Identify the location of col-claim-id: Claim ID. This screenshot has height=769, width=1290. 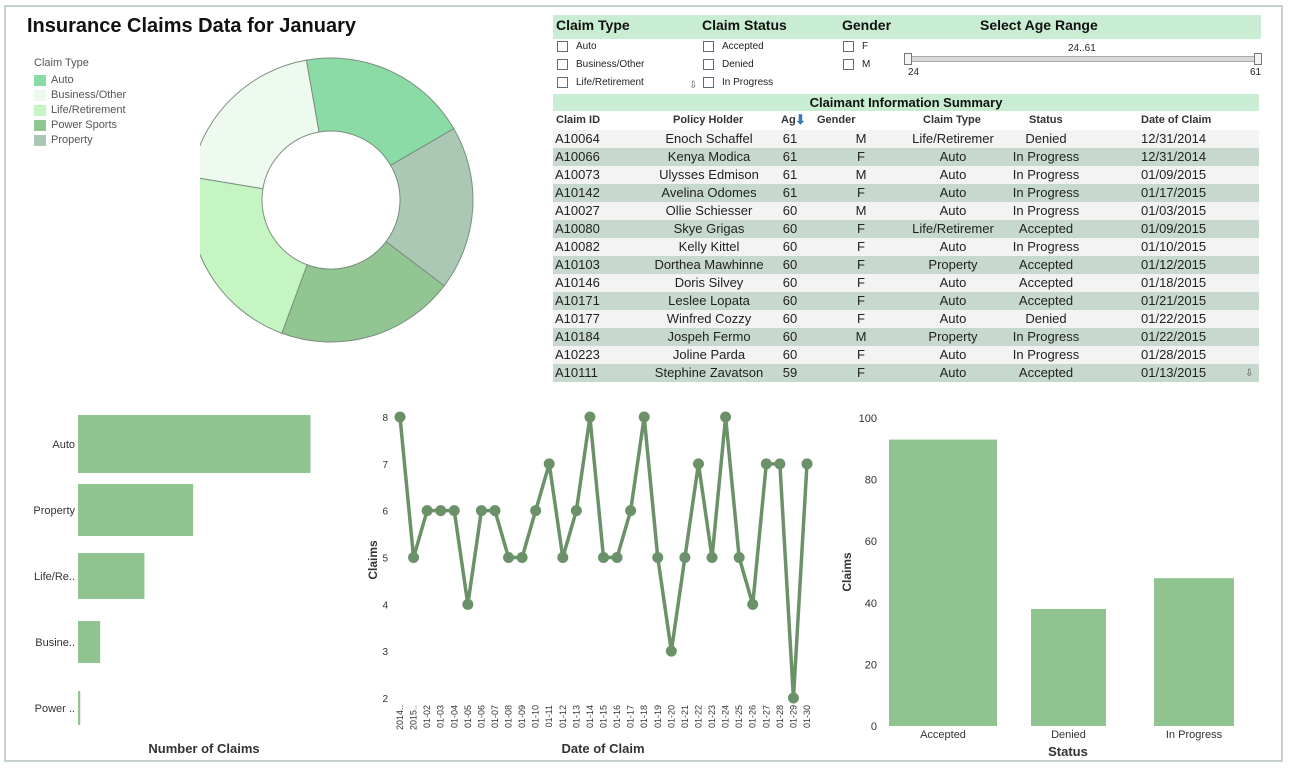
(578, 120).